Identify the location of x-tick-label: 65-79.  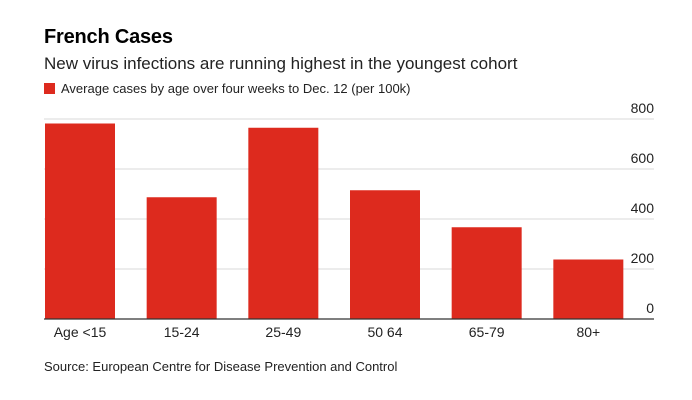
(487, 332).